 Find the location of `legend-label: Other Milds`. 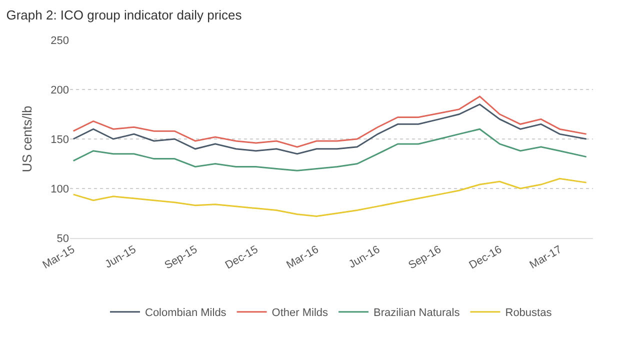

legend-label: Other Milds is located at coordinates (300, 313).